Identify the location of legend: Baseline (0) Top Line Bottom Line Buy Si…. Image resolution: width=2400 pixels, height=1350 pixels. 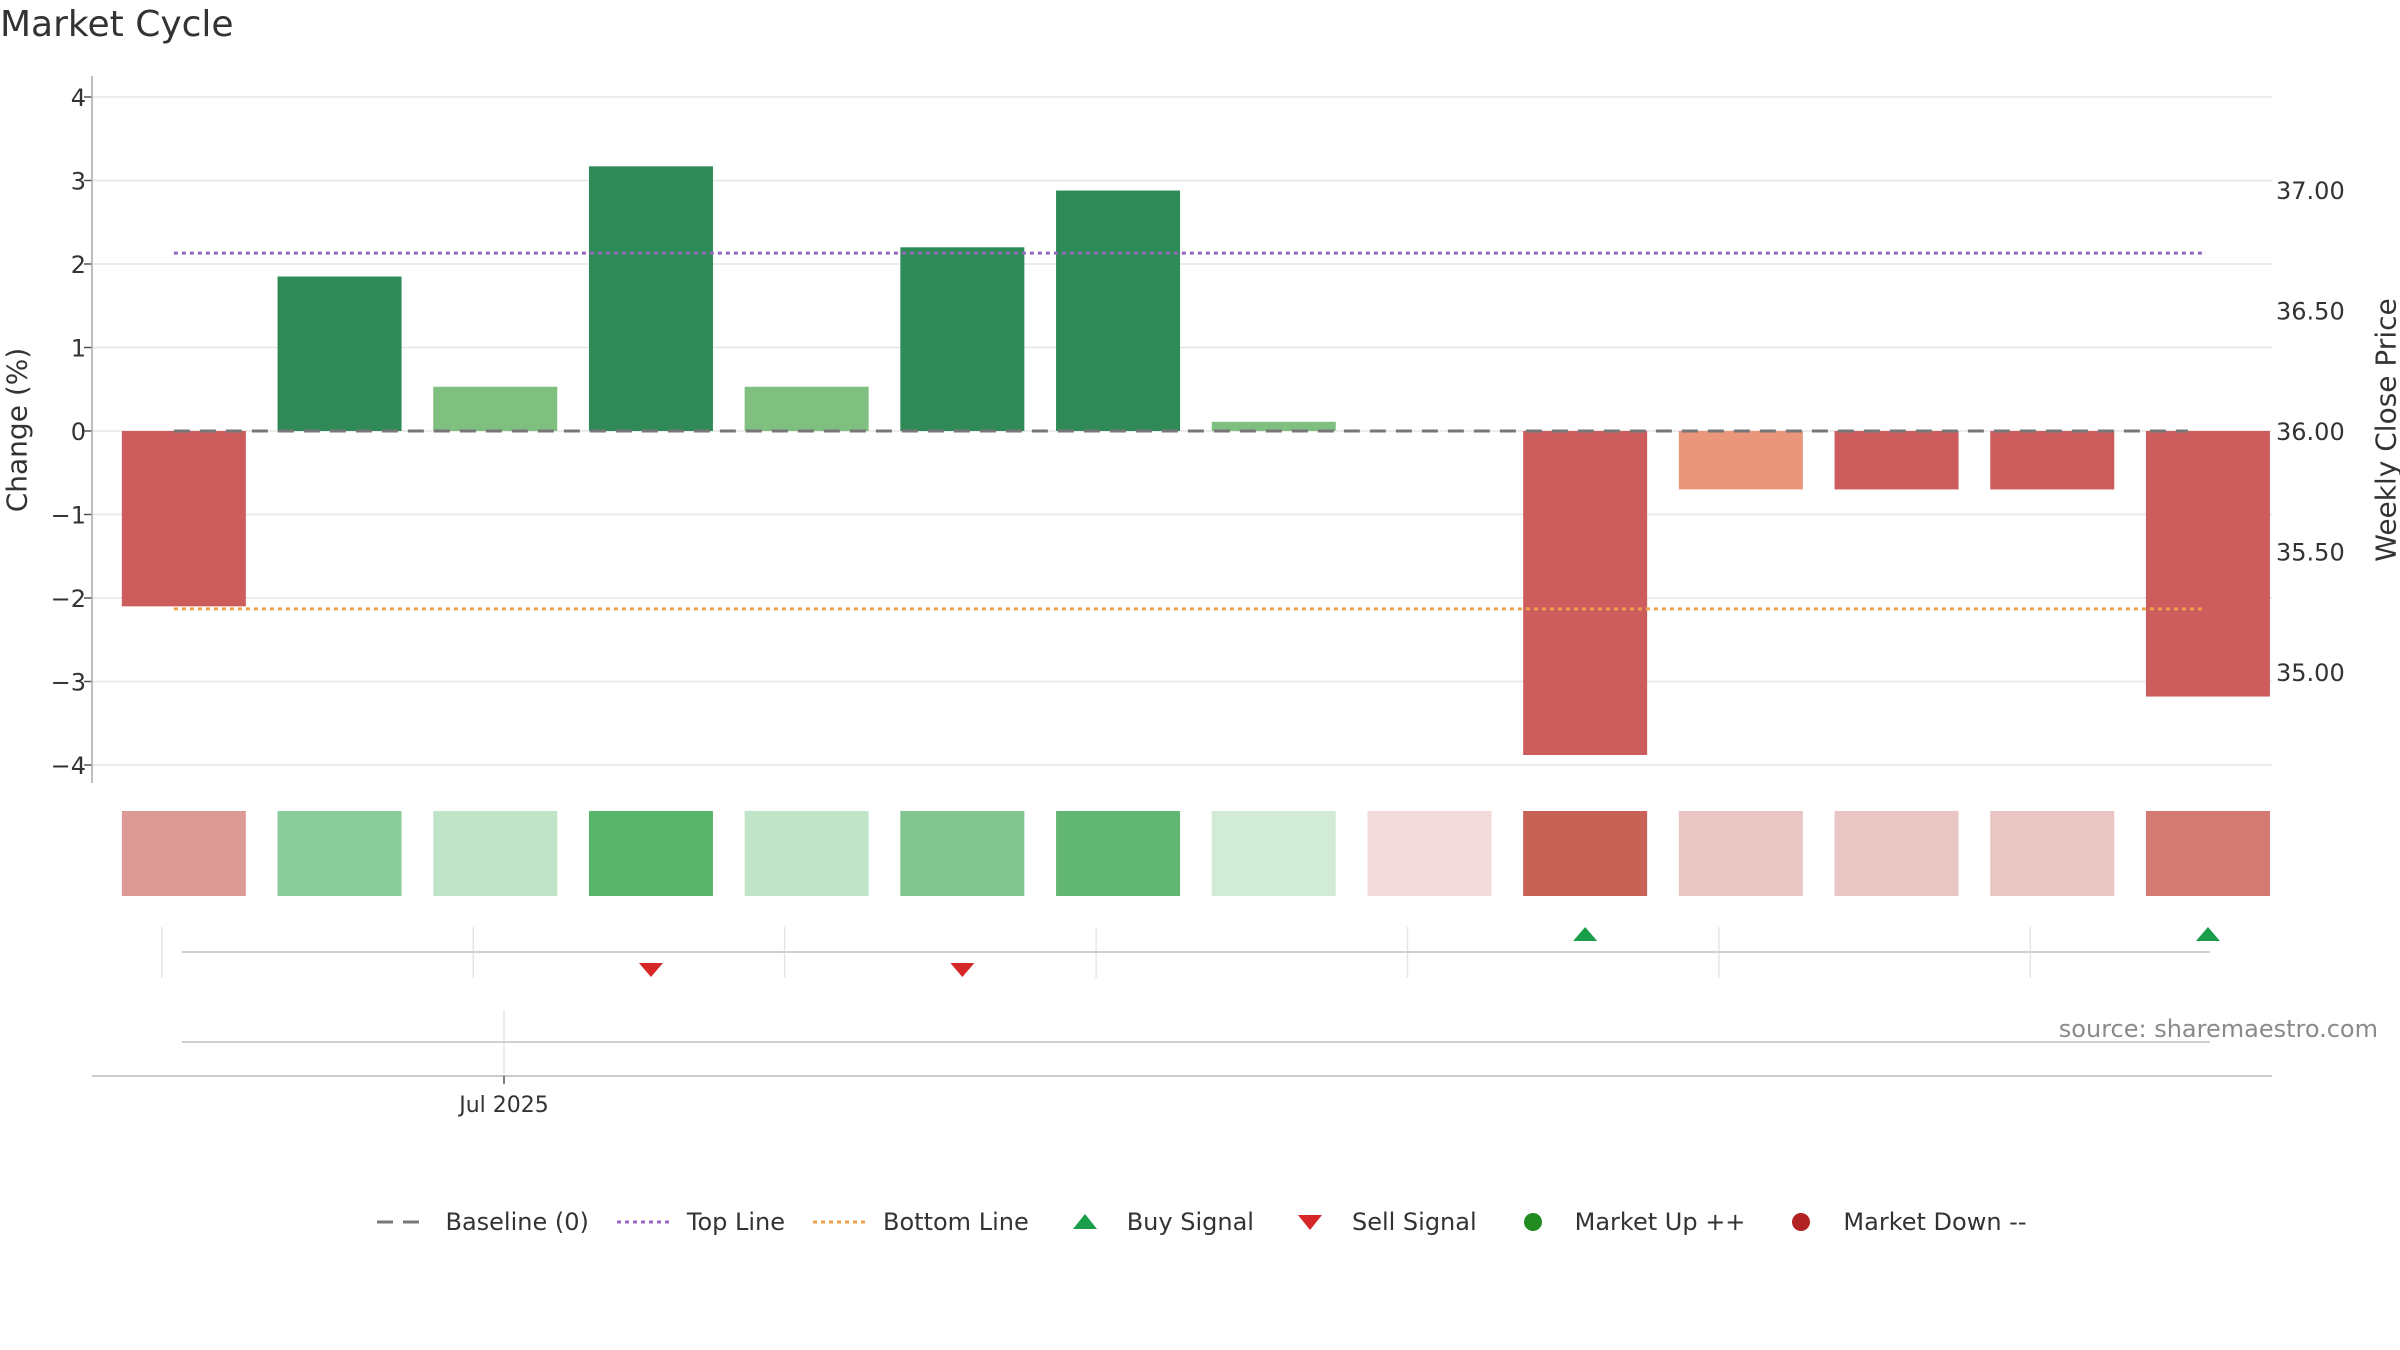
(1200, 1222).